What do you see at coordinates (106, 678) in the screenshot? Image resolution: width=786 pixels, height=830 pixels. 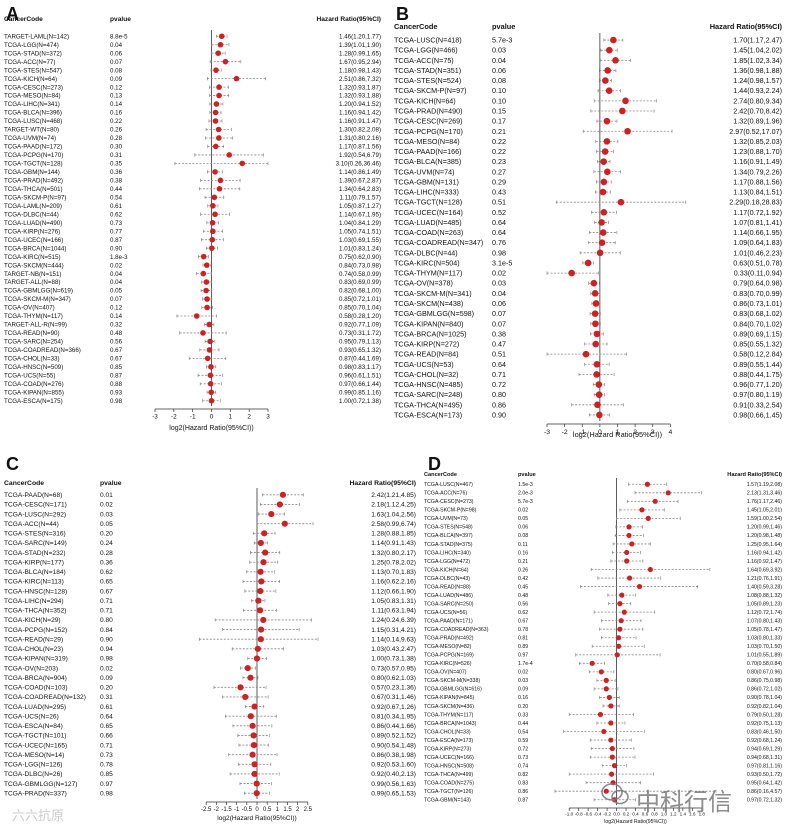 I see `row-pvalue: 0.09` at bounding box center [106, 678].